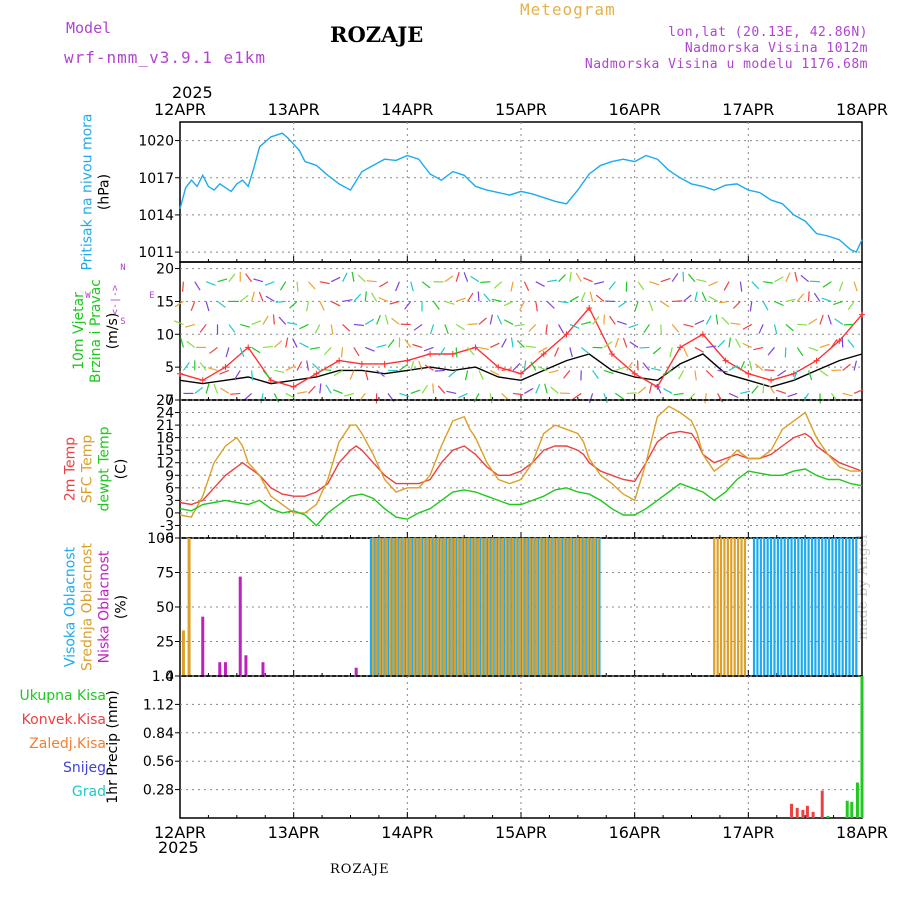 This screenshot has width=900, height=900. I want to click on year-top: 2025, so click(192, 92).